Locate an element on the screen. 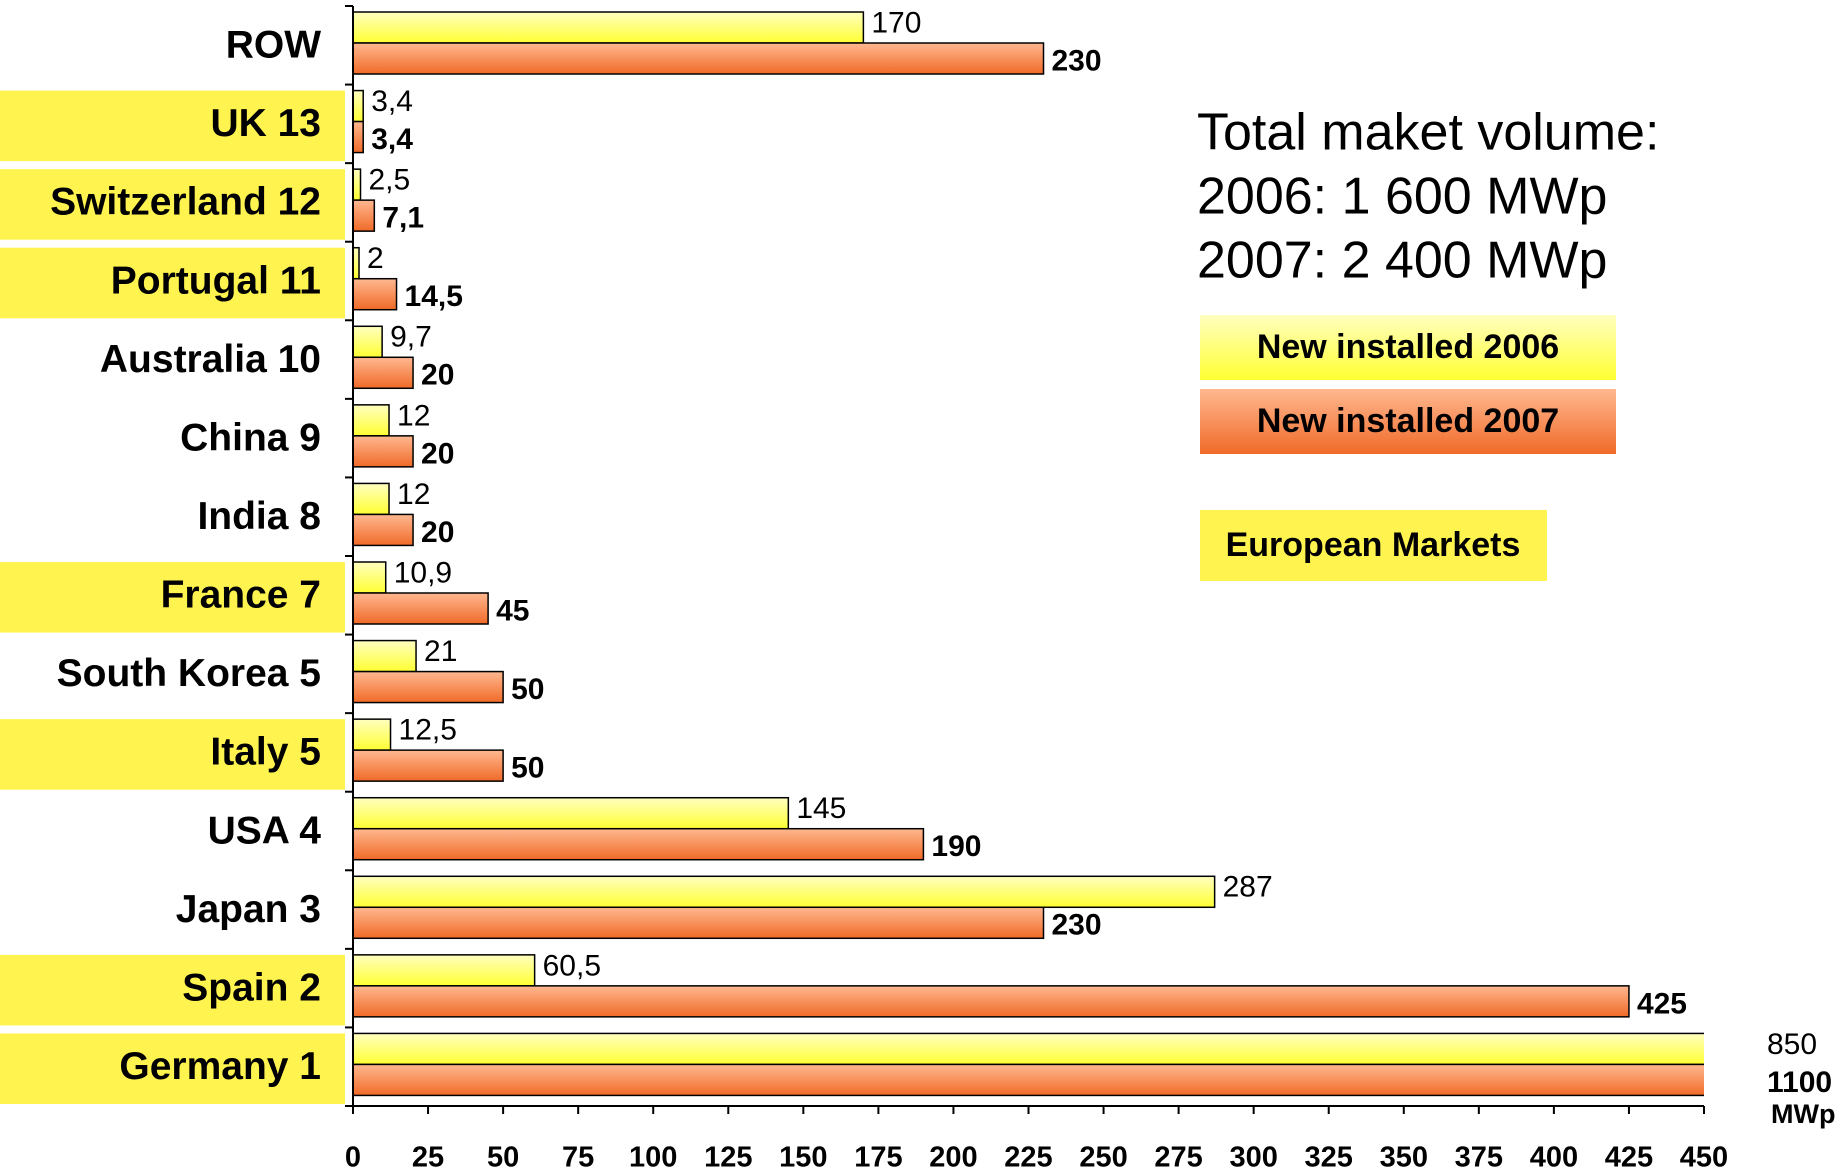 The height and width of the screenshot is (1175, 1845). value-label: 2 is located at coordinates (375, 258).